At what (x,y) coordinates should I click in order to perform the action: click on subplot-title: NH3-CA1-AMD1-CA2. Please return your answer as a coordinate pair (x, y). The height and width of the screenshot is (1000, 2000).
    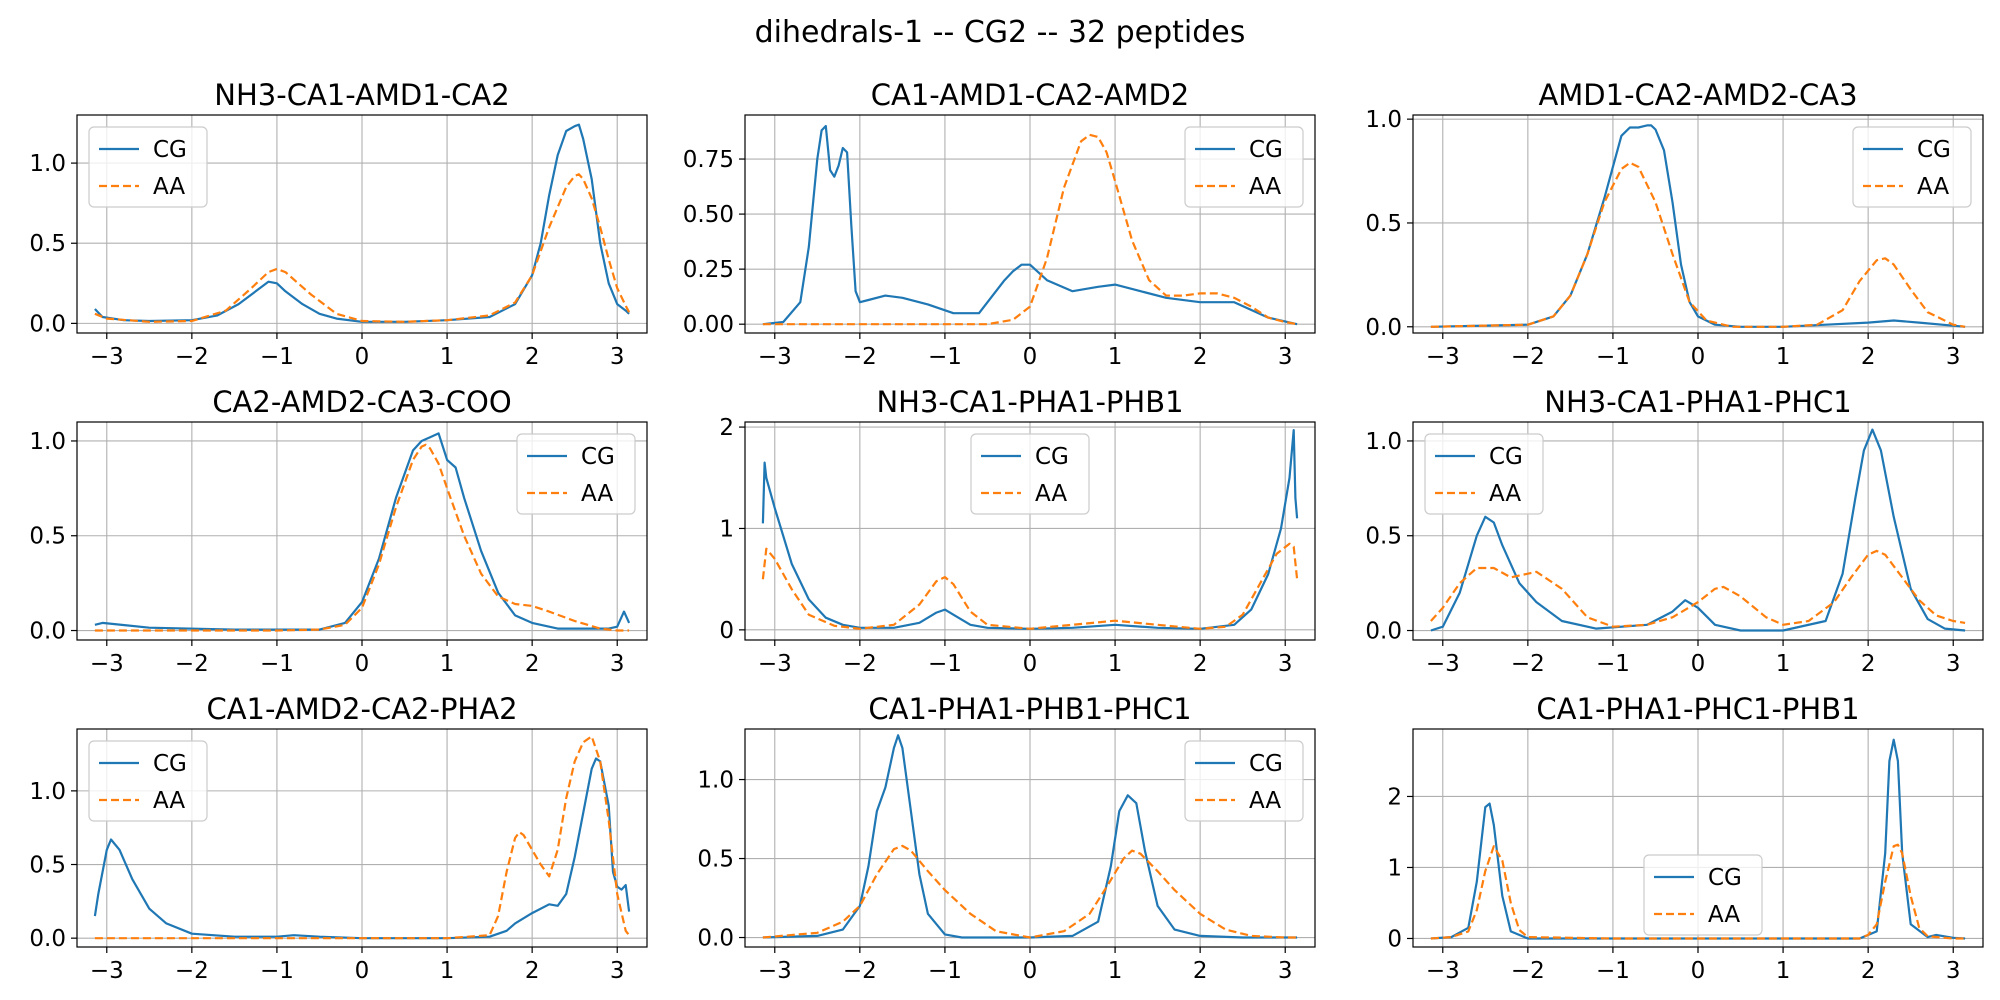
    Looking at the image, I should click on (361, 95).